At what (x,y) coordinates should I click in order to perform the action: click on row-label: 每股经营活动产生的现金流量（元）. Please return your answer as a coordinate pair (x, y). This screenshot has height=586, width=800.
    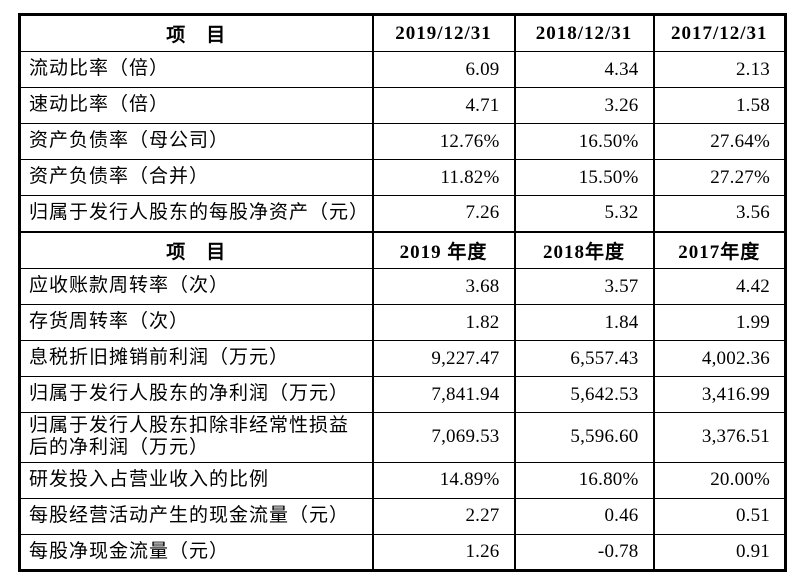
    Looking at the image, I should click on (196, 516).